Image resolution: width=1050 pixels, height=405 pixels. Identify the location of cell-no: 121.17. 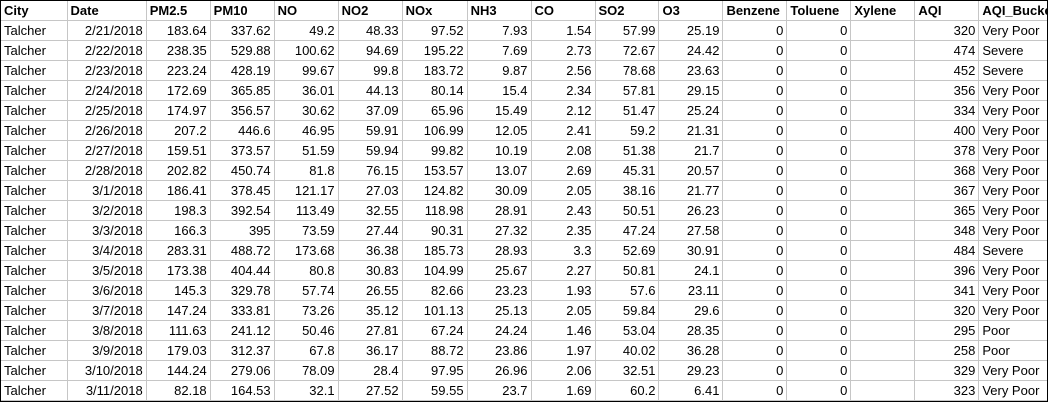
(306, 190).